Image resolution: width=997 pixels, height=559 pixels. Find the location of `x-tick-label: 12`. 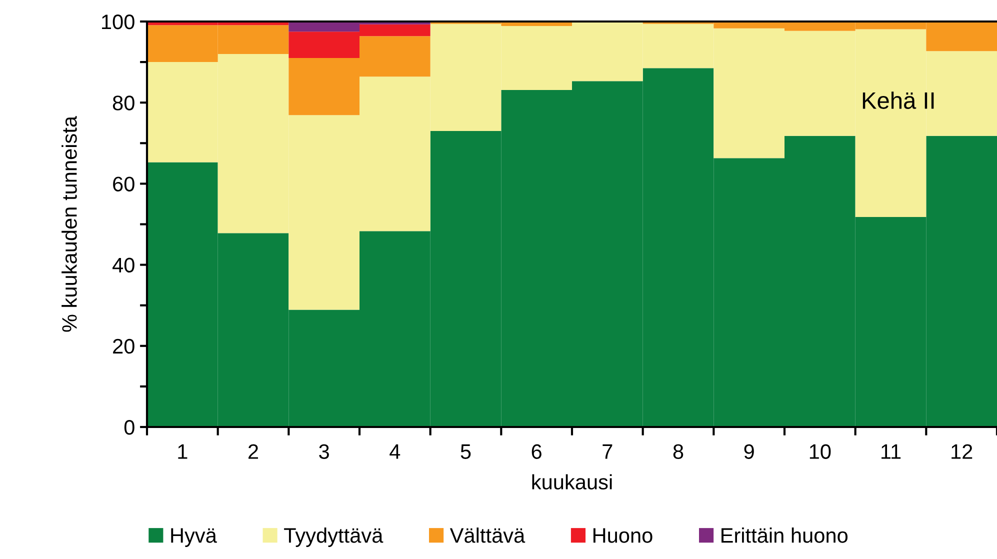

x-tick-label: 12 is located at coordinates (962, 451).